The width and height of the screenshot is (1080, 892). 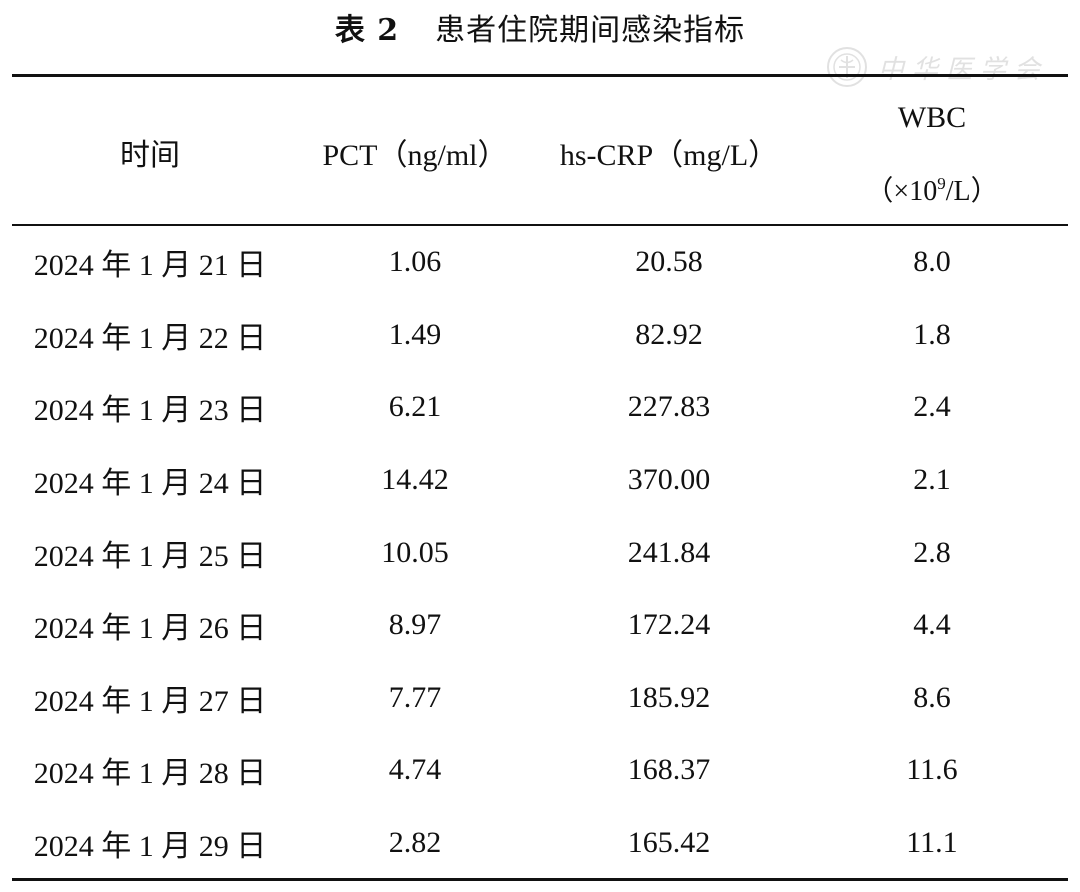 I want to click on wbc-unit-exponent: 9, so click(x=941, y=183).